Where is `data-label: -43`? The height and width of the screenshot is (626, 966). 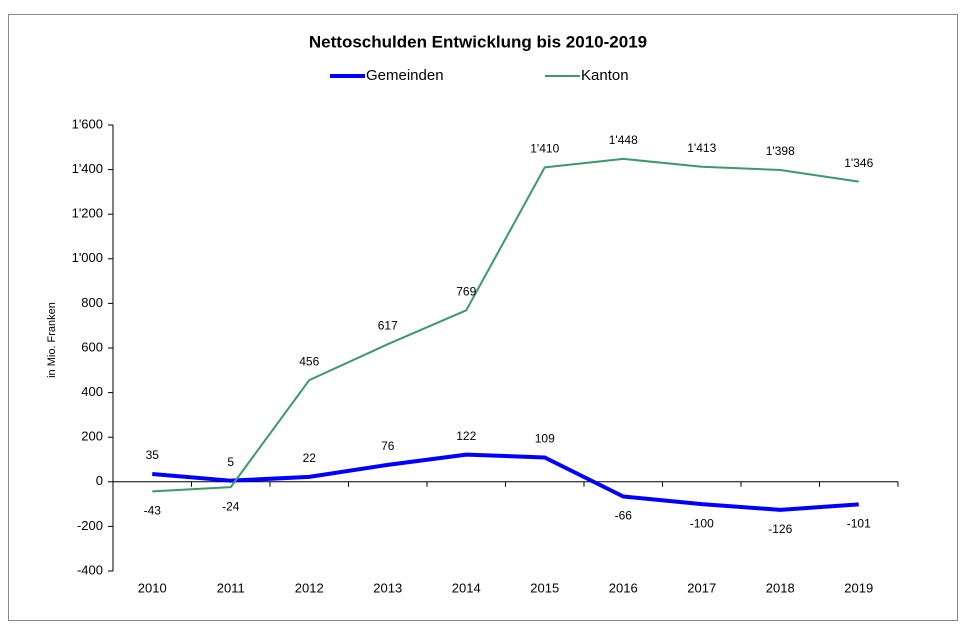
data-label: -43 is located at coordinates (153, 511).